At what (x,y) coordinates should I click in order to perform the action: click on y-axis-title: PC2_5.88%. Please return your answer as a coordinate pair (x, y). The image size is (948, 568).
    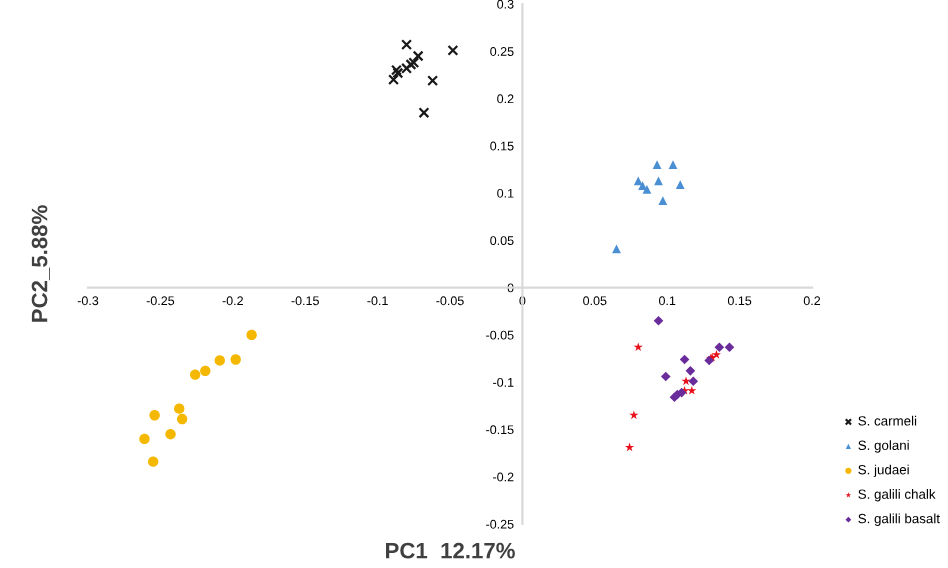
    Looking at the image, I should click on (40, 263).